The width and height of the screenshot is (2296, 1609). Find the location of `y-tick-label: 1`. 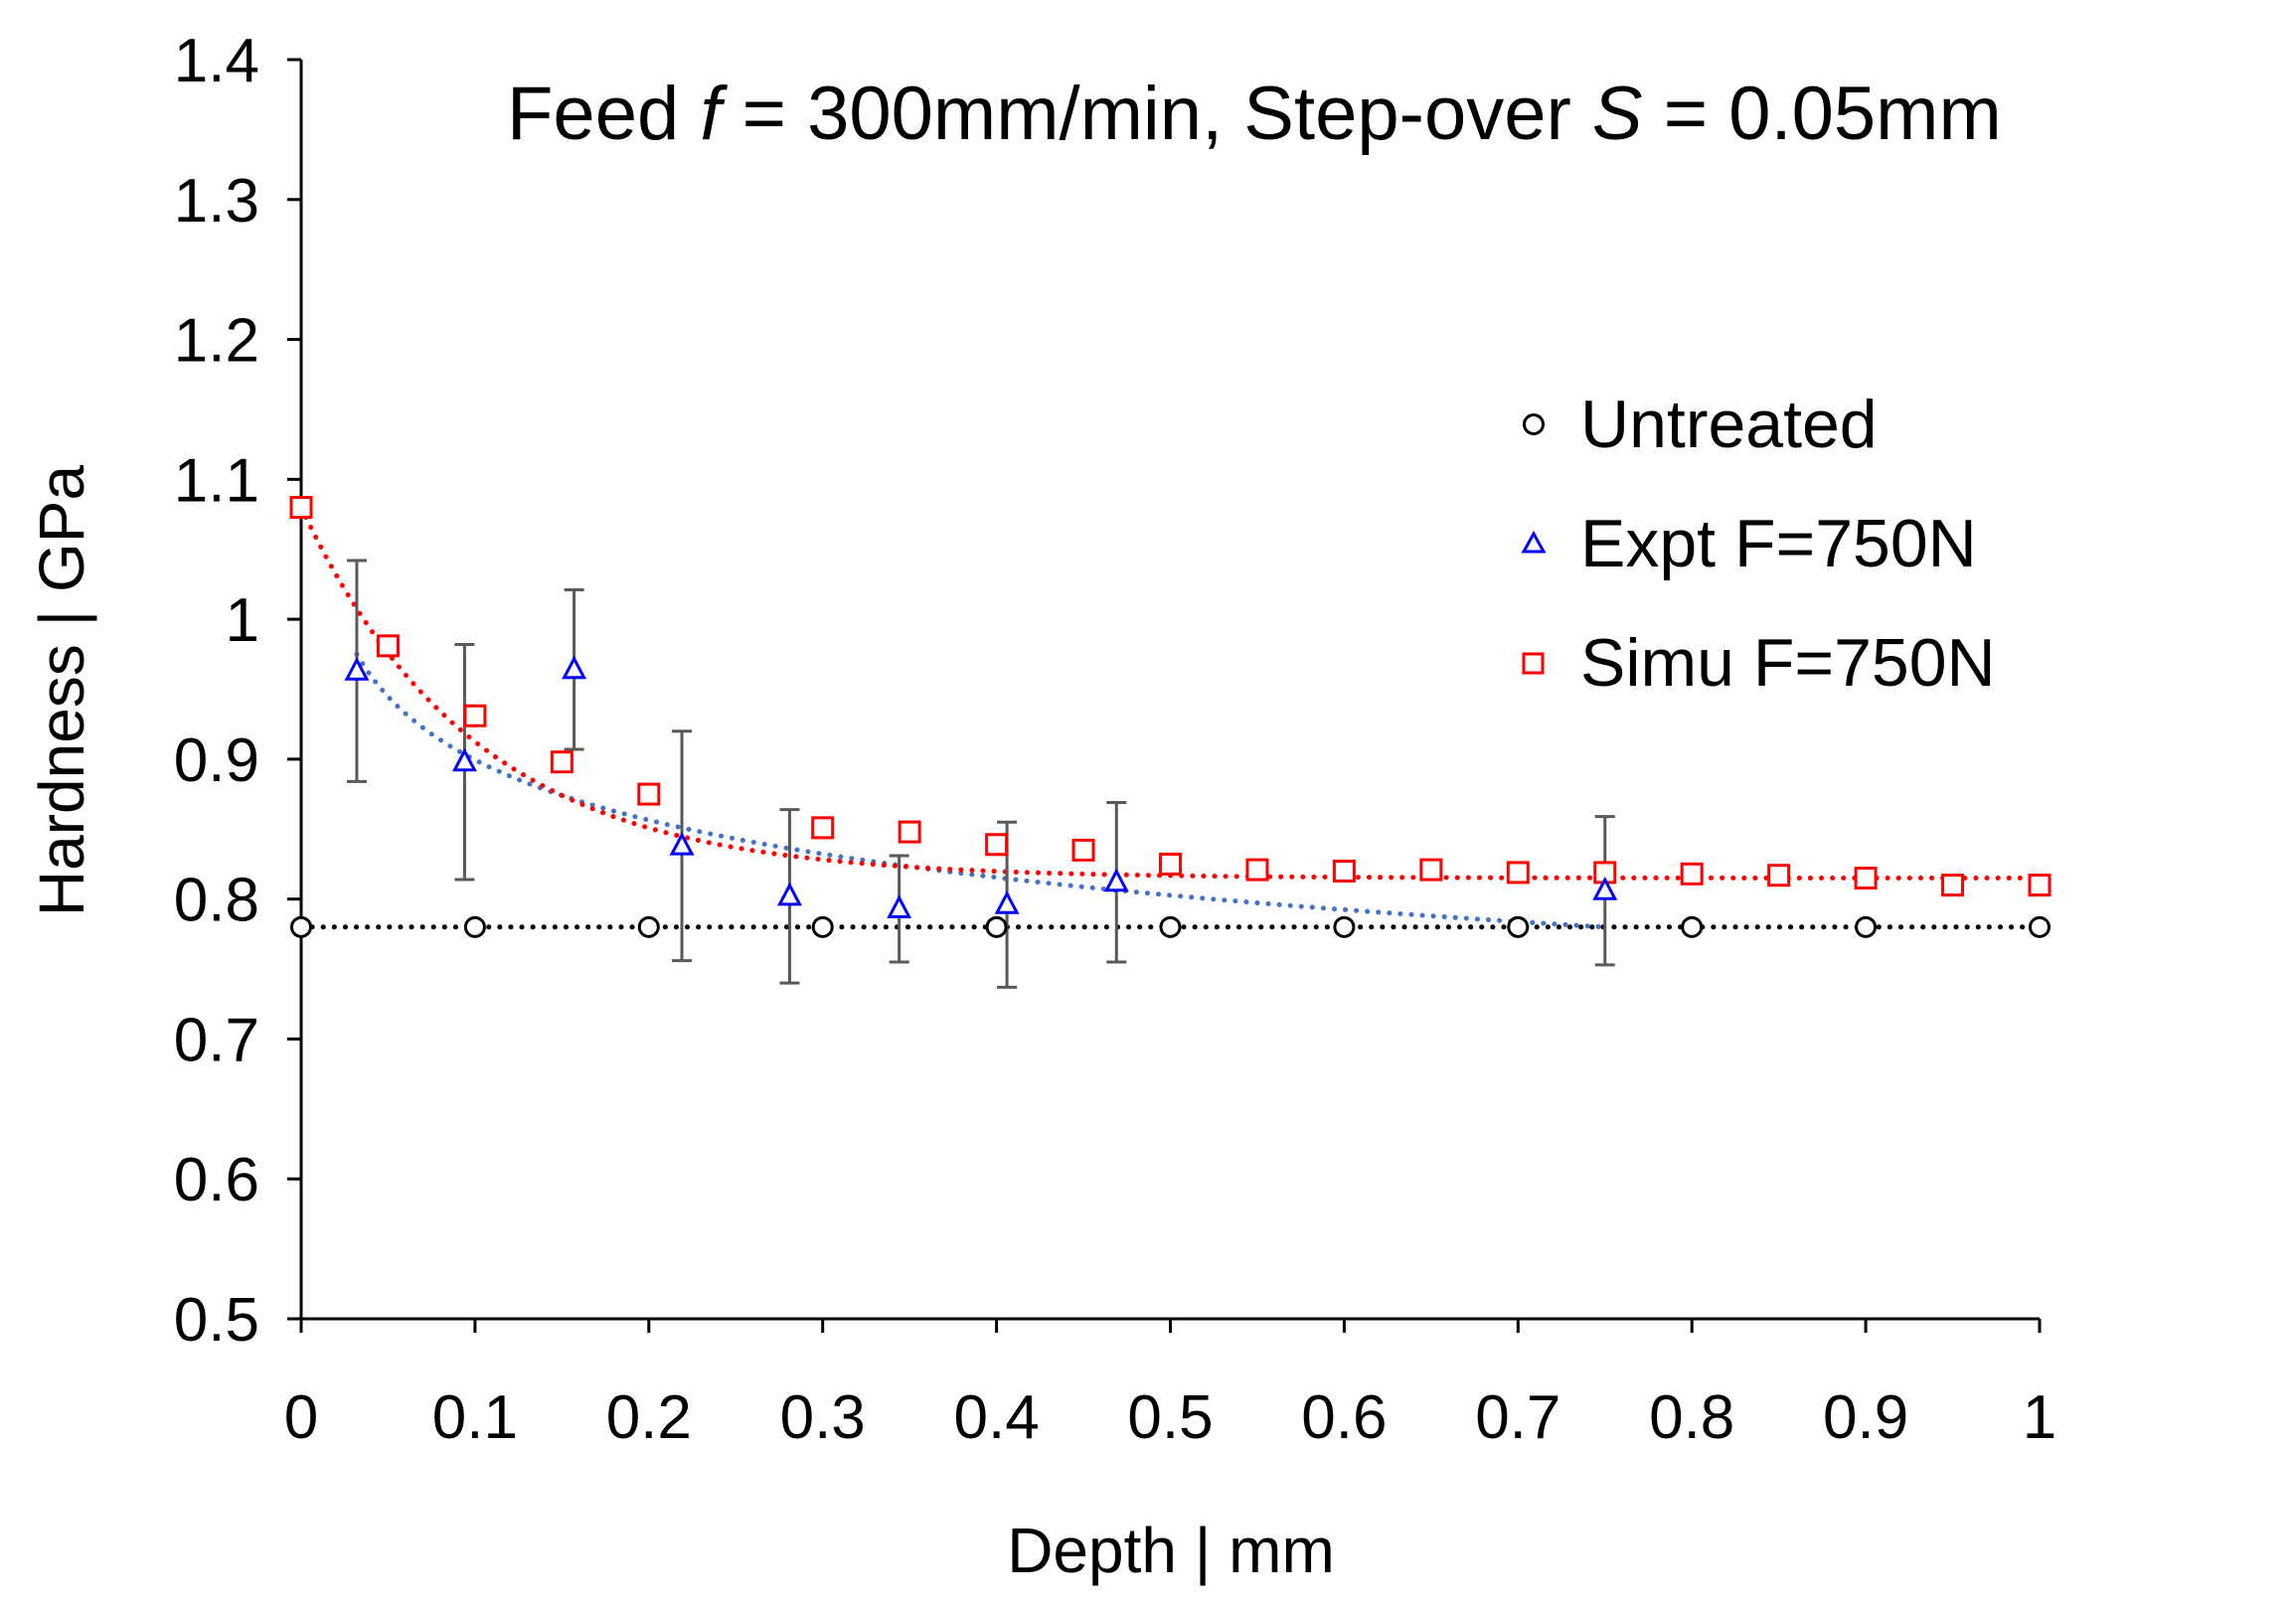

y-tick-label: 1 is located at coordinates (242, 620).